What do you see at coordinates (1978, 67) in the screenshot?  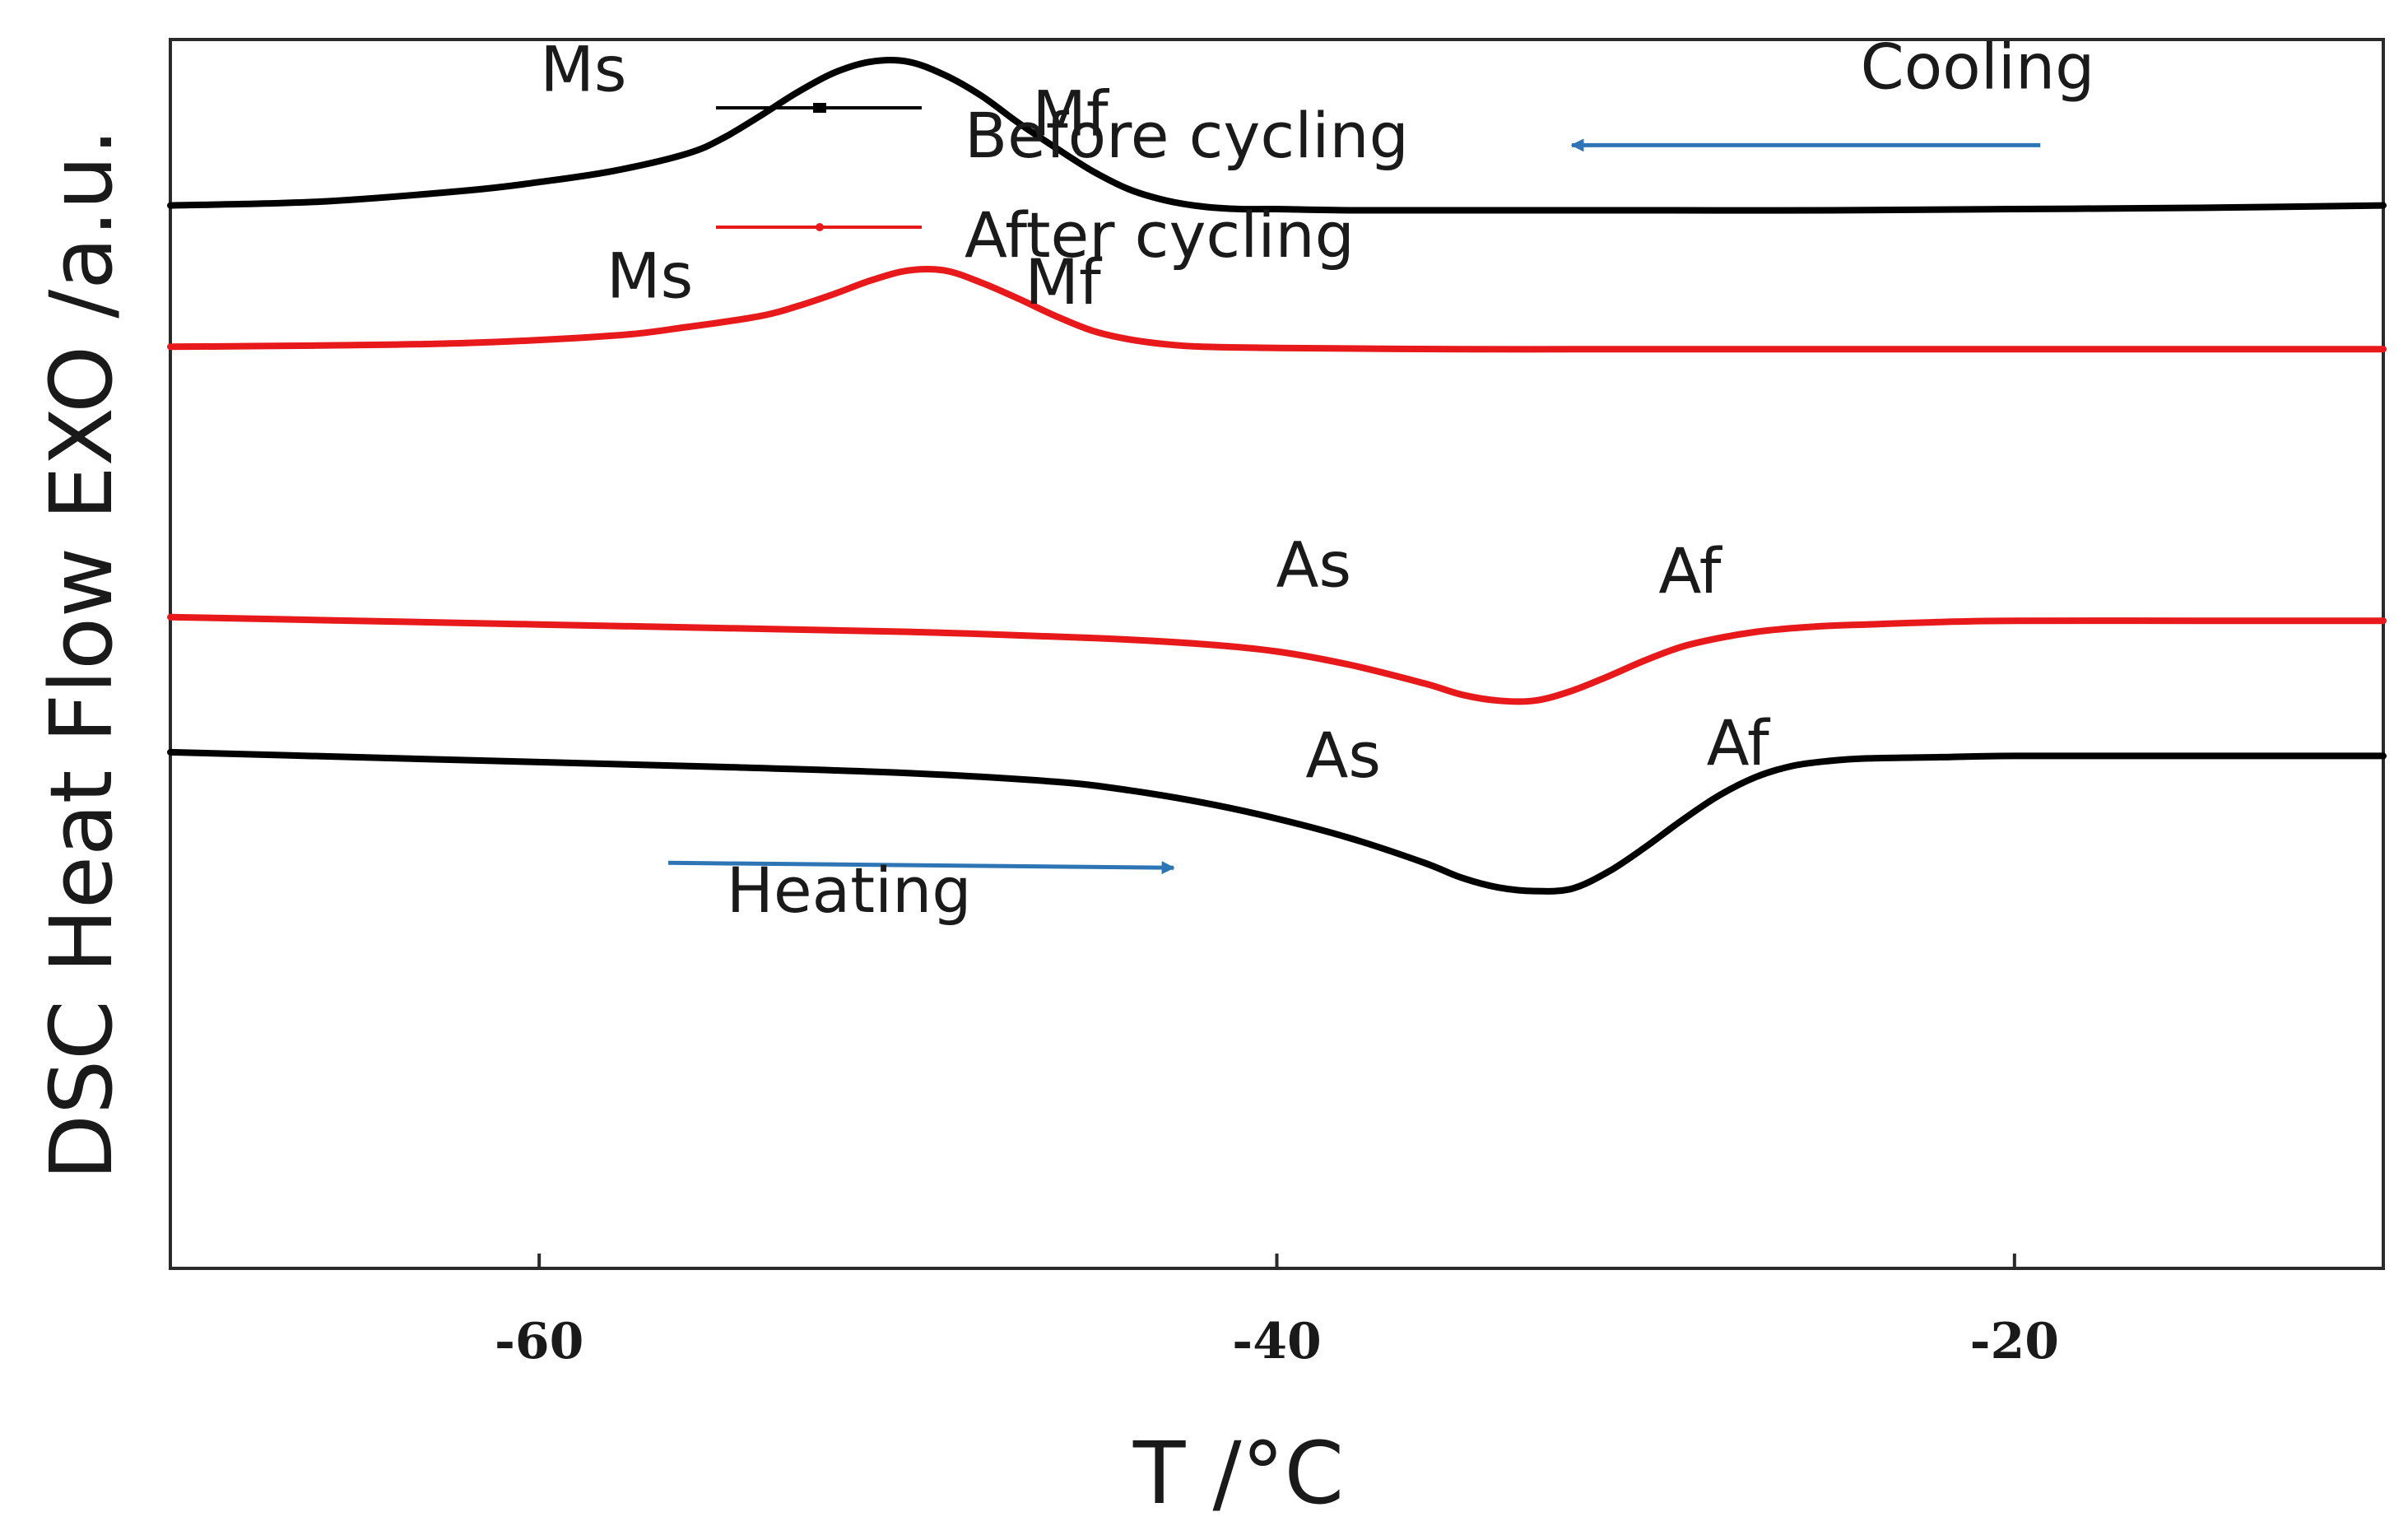 I see `annotation-cooling-8: Cooling` at bounding box center [1978, 67].